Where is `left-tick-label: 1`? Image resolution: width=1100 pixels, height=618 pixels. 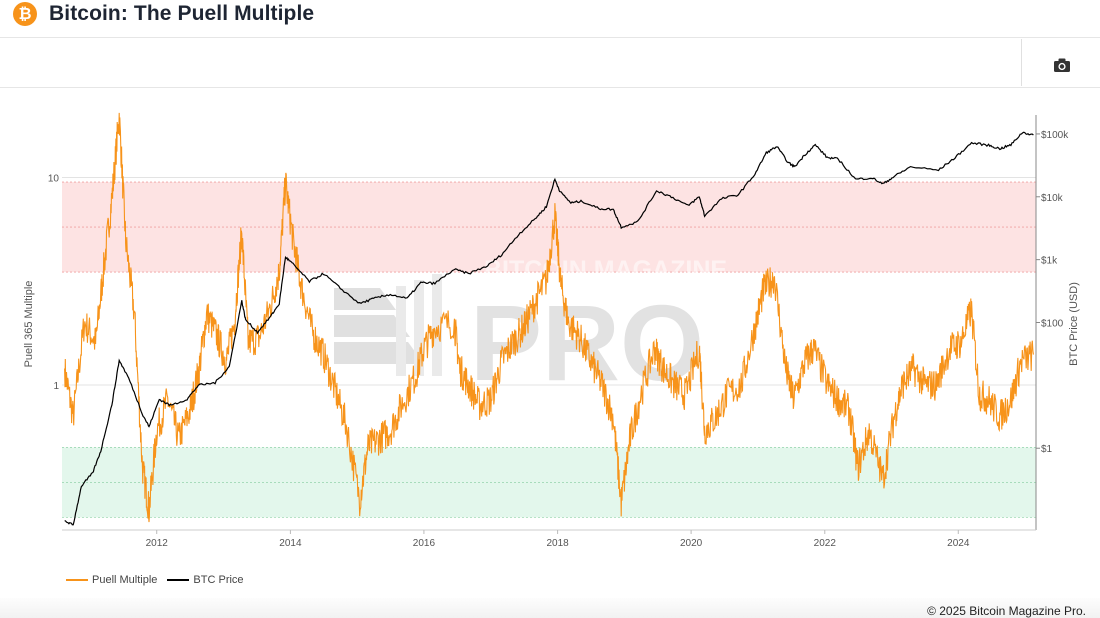 left-tick-label: 1 is located at coordinates (56, 386).